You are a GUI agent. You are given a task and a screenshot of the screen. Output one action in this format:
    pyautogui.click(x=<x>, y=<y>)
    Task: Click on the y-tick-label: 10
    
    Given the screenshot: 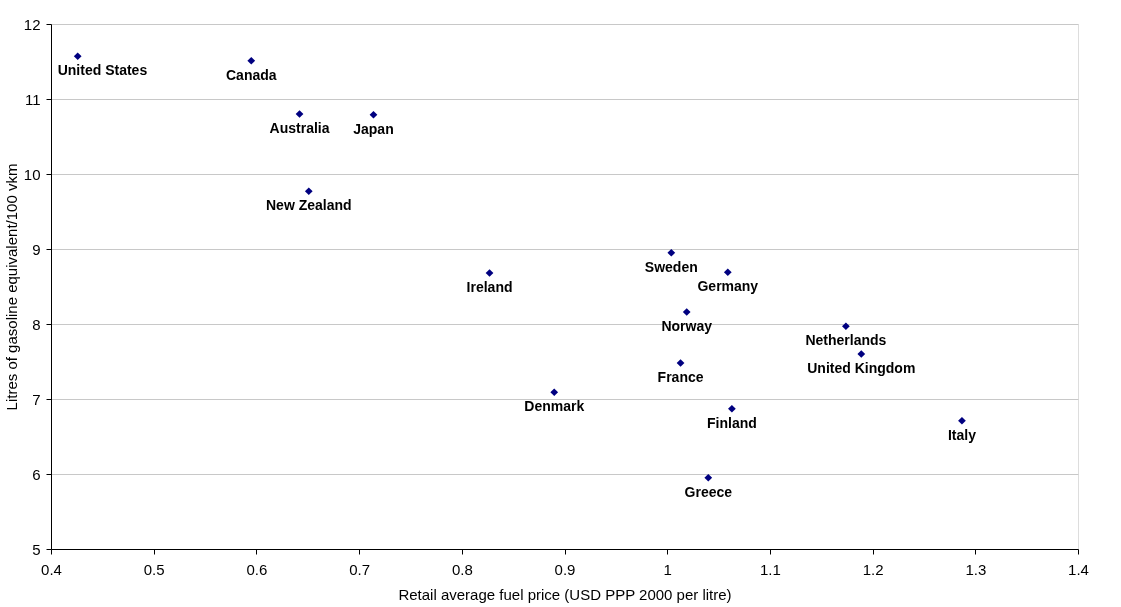 What is the action you would take?
    pyautogui.click(x=32, y=174)
    